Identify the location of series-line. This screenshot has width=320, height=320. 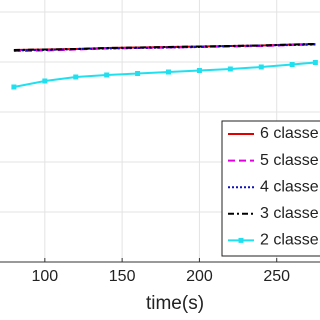
(164, 47).